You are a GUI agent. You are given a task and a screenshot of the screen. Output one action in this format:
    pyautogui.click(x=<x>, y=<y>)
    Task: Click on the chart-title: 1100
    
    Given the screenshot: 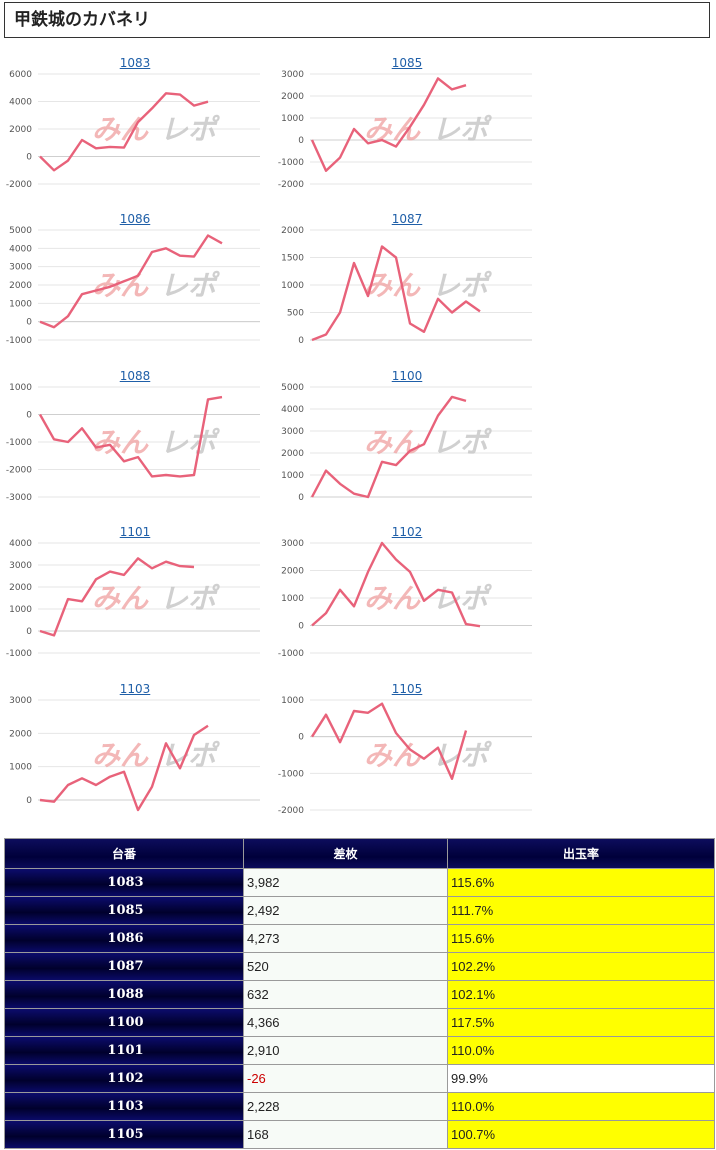 What is the action you would take?
    pyautogui.click(x=407, y=374)
    